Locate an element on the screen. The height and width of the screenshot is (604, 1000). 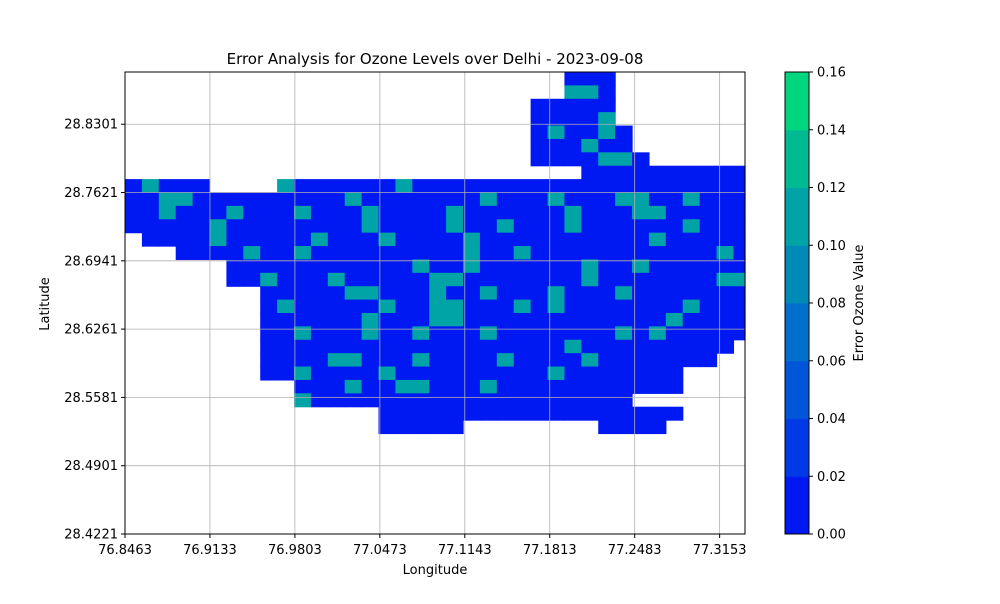
colorbar-segment is located at coordinates (797, 505).